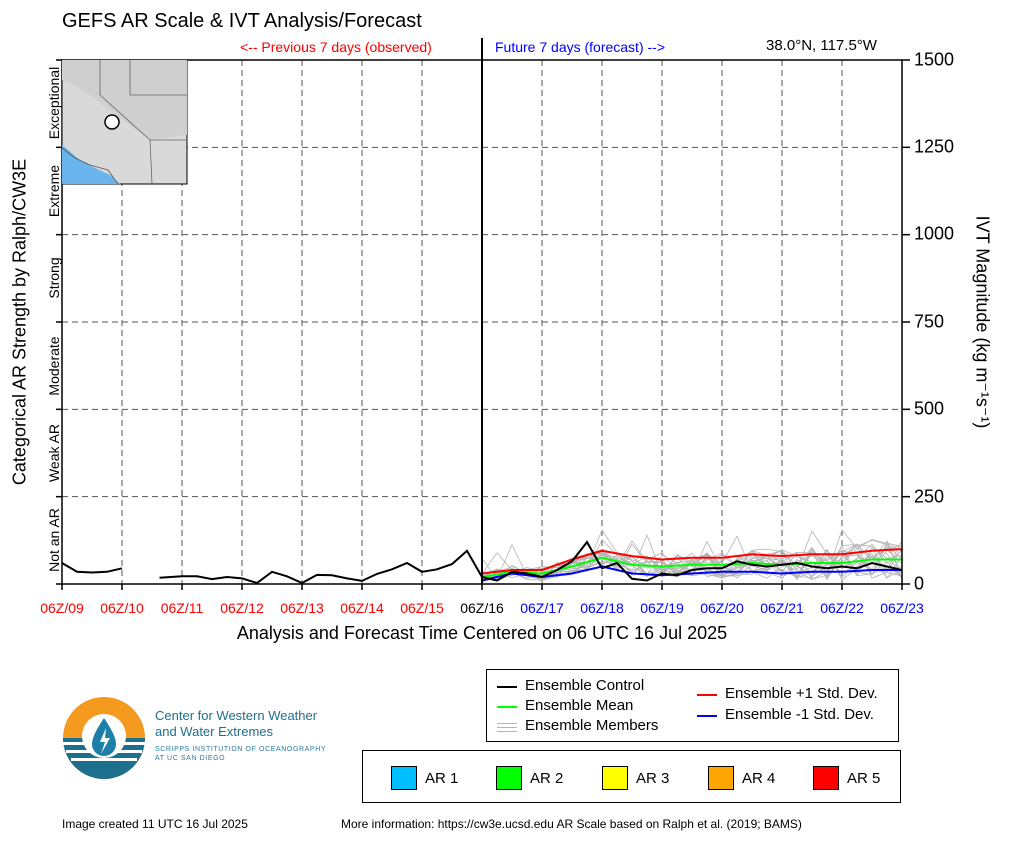 This screenshot has height=847, width=1010. Describe the element at coordinates (821, 45) in the screenshot. I see `location-label: 38.0°N, 117.5°W` at that location.